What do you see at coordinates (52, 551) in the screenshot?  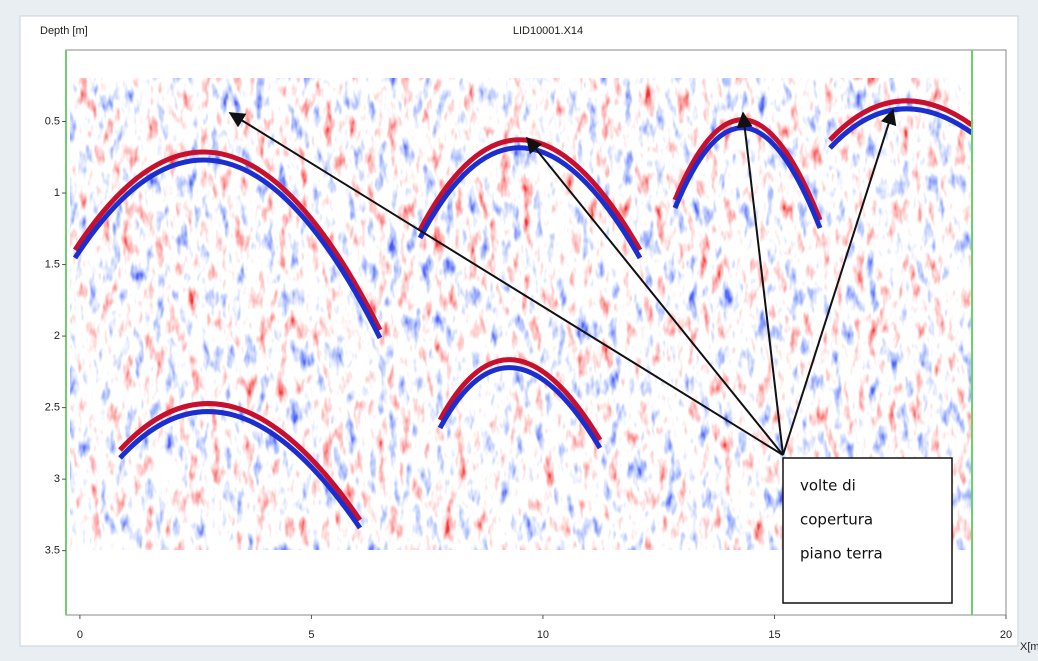 I see `y-tick-label: 3.5` at bounding box center [52, 551].